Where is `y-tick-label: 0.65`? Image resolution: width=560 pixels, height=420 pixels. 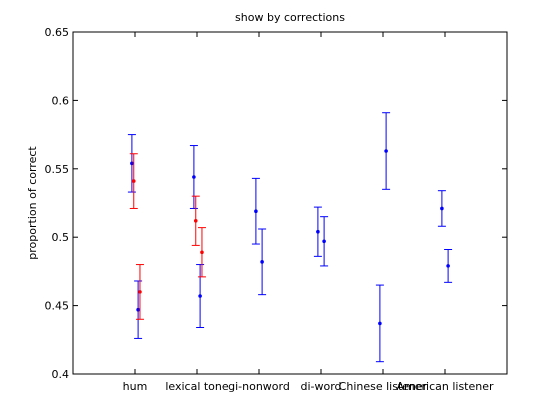 y-tick-label: 0.65 is located at coordinates (57, 32).